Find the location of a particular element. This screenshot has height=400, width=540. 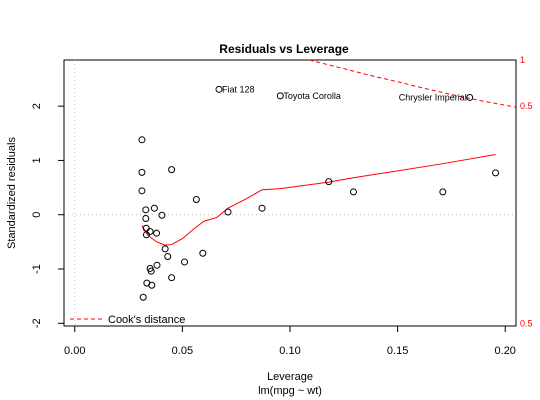

y-tick-label: 2 is located at coordinates (37, 106).